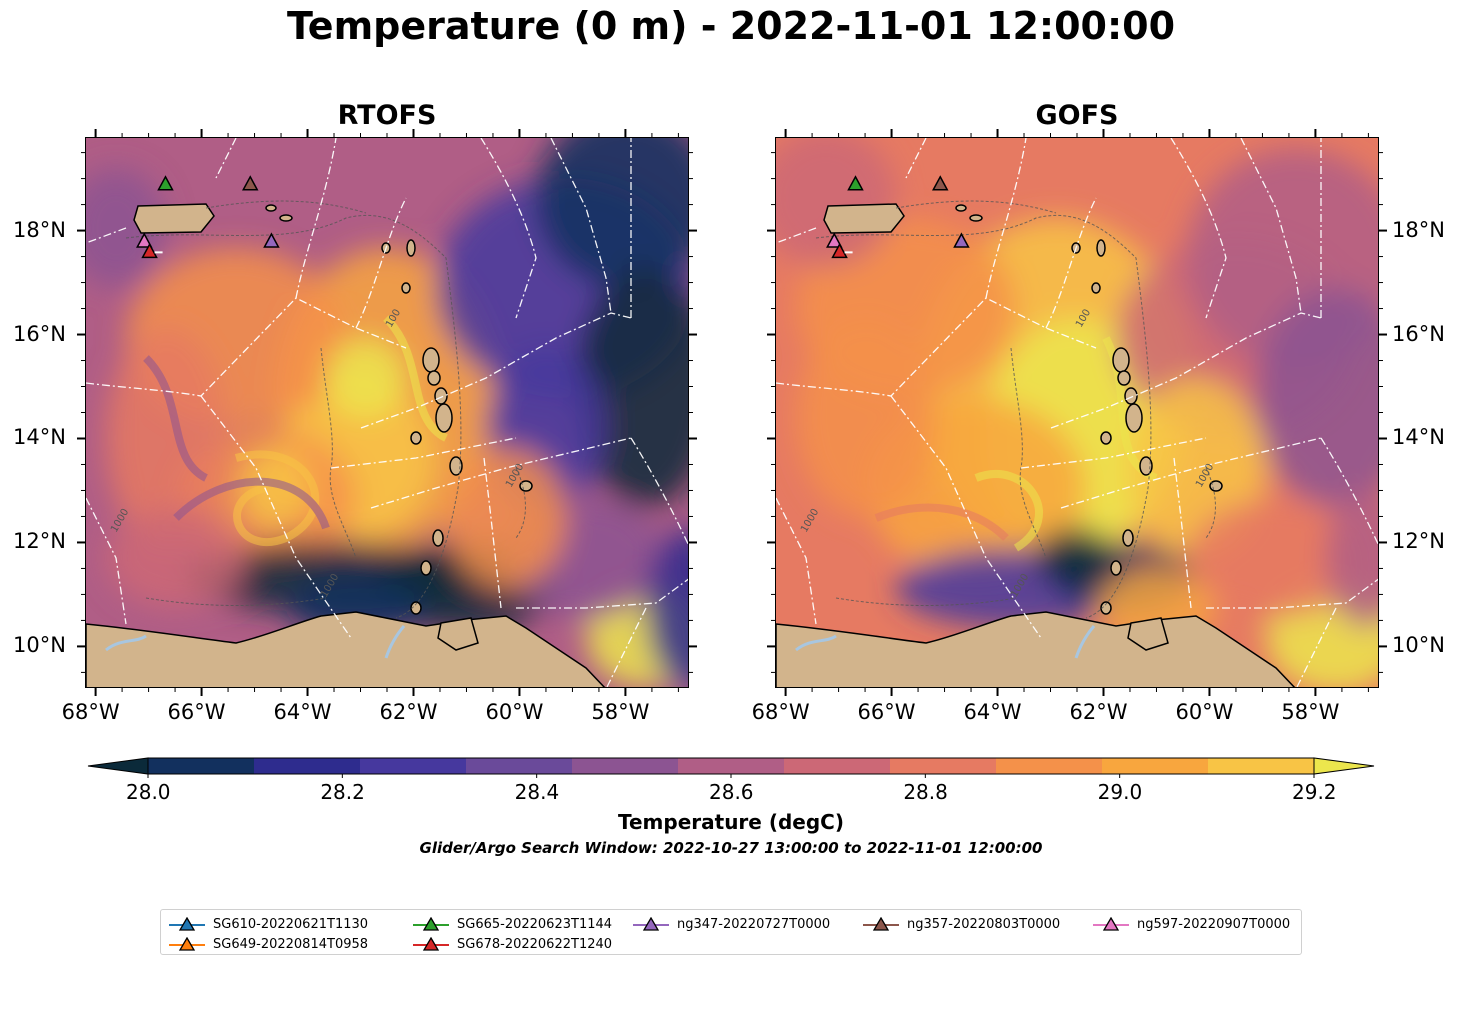 This screenshot has height=1014, width=1462. I want to click on colorbar-tick-label: 28.4, so click(537, 792).